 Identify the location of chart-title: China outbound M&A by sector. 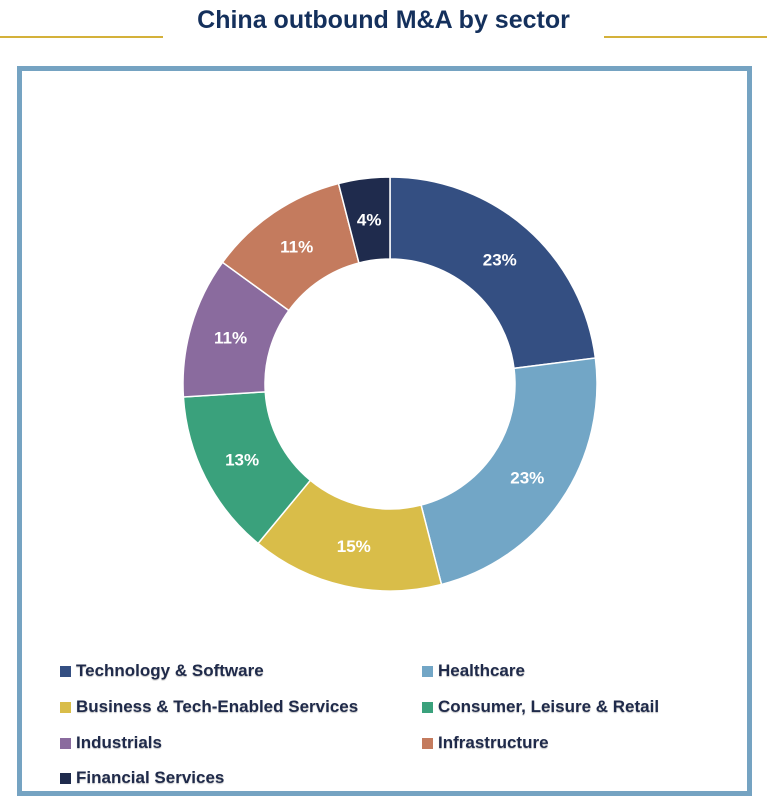
(383, 20).